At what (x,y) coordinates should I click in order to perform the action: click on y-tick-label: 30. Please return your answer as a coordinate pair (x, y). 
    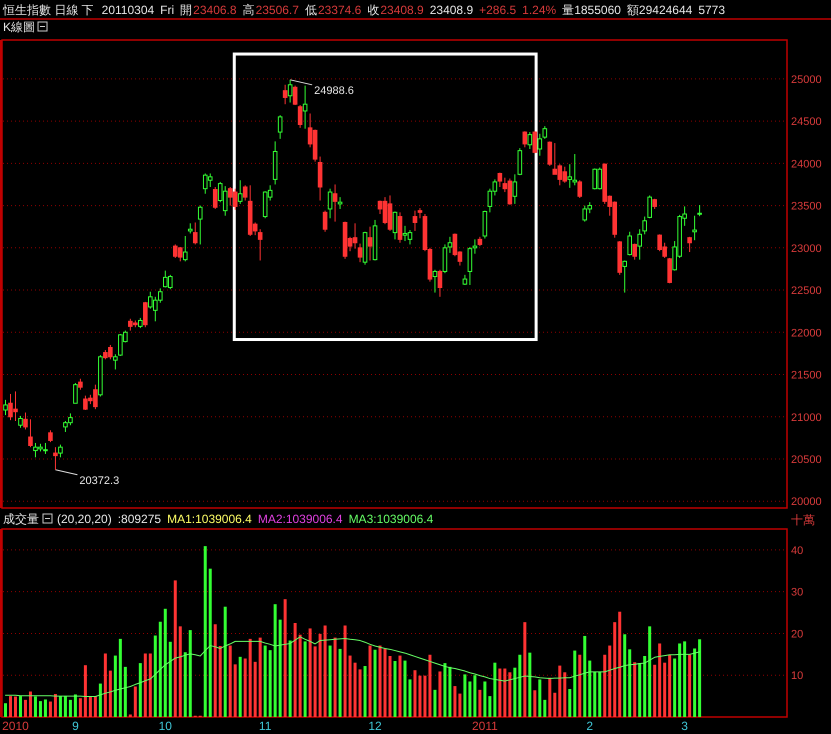
    Looking at the image, I should click on (797, 592).